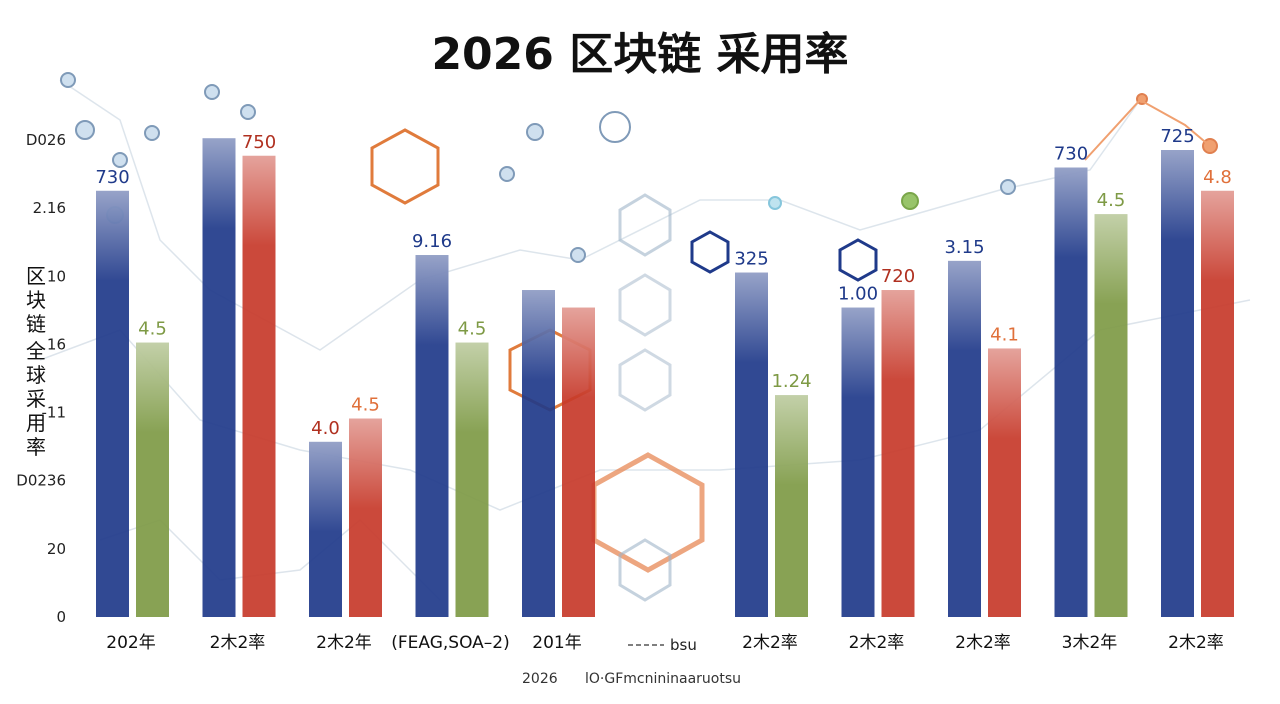 Image resolution: width=1280 pixels, height=704 pixels. What do you see at coordinates (751, 259) in the screenshot?
I see `data-label: 325` at bounding box center [751, 259].